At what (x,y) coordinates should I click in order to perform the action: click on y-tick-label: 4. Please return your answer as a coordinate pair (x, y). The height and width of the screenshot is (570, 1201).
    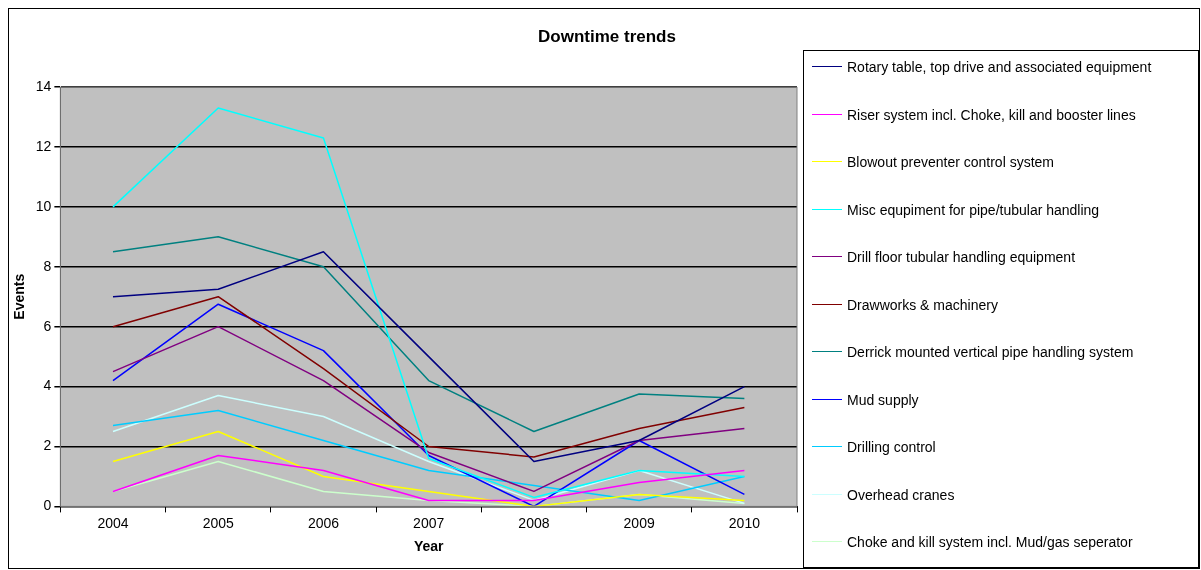
    Looking at the image, I should click on (47, 385).